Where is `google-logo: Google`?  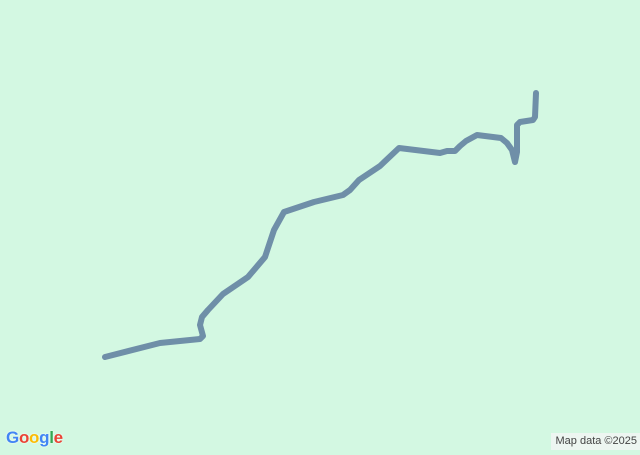
google-logo: Google is located at coordinates (34, 438).